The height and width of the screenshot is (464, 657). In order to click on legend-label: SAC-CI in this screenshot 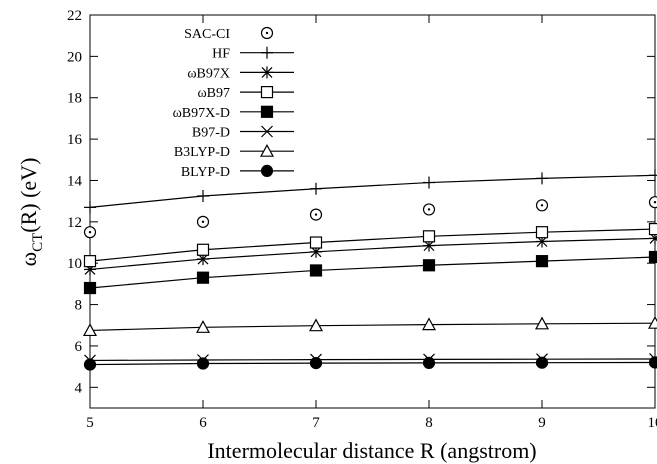, I will do `click(207, 34)`.